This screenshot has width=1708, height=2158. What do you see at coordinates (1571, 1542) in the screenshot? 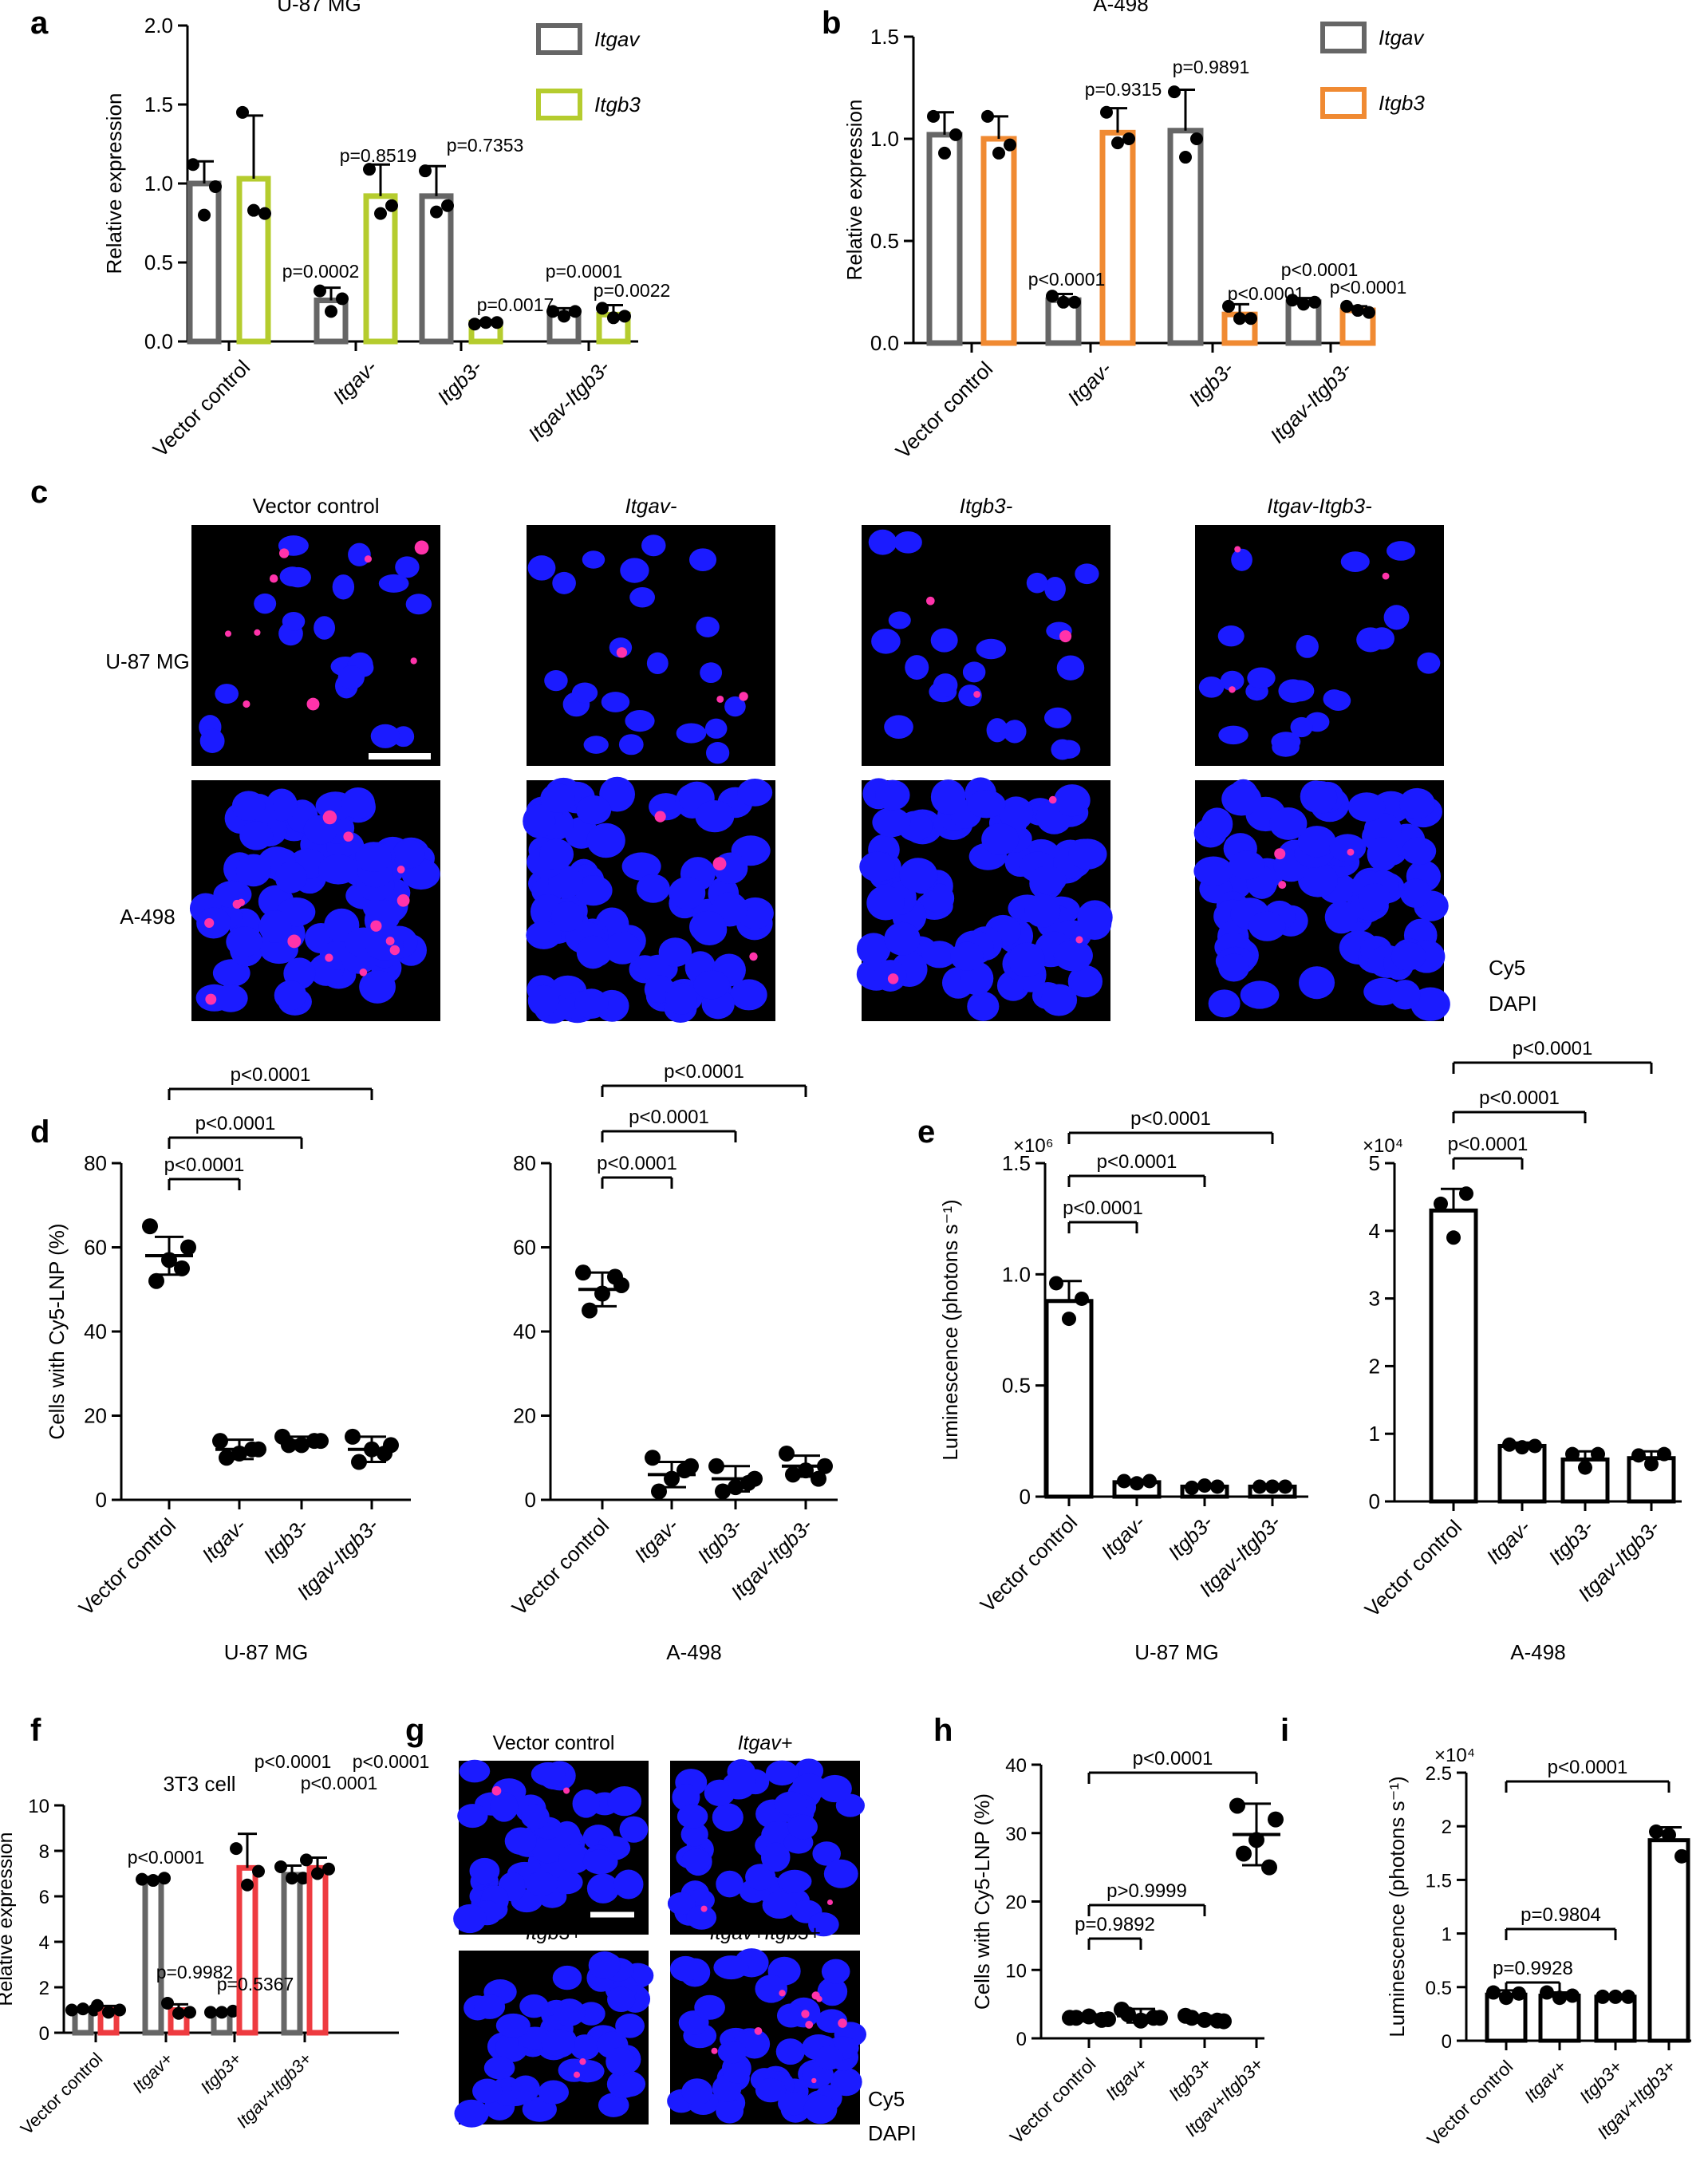
I see `x-tick-label: Itgb3-` at bounding box center [1571, 1542].